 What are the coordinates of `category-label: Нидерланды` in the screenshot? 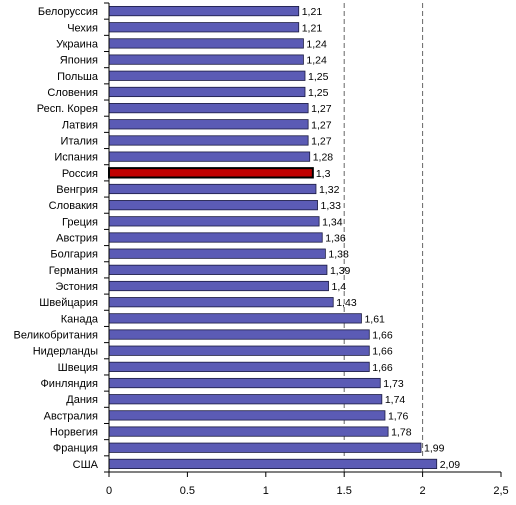 It's located at (65, 352).